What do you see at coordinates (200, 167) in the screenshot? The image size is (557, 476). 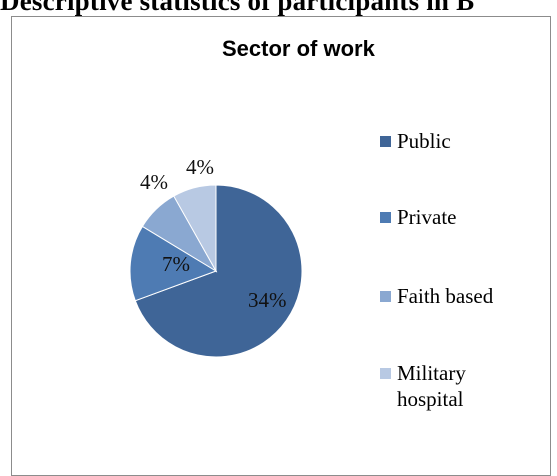 I see `data-label-military-hospital: 4%` at bounding box center [200, 167].